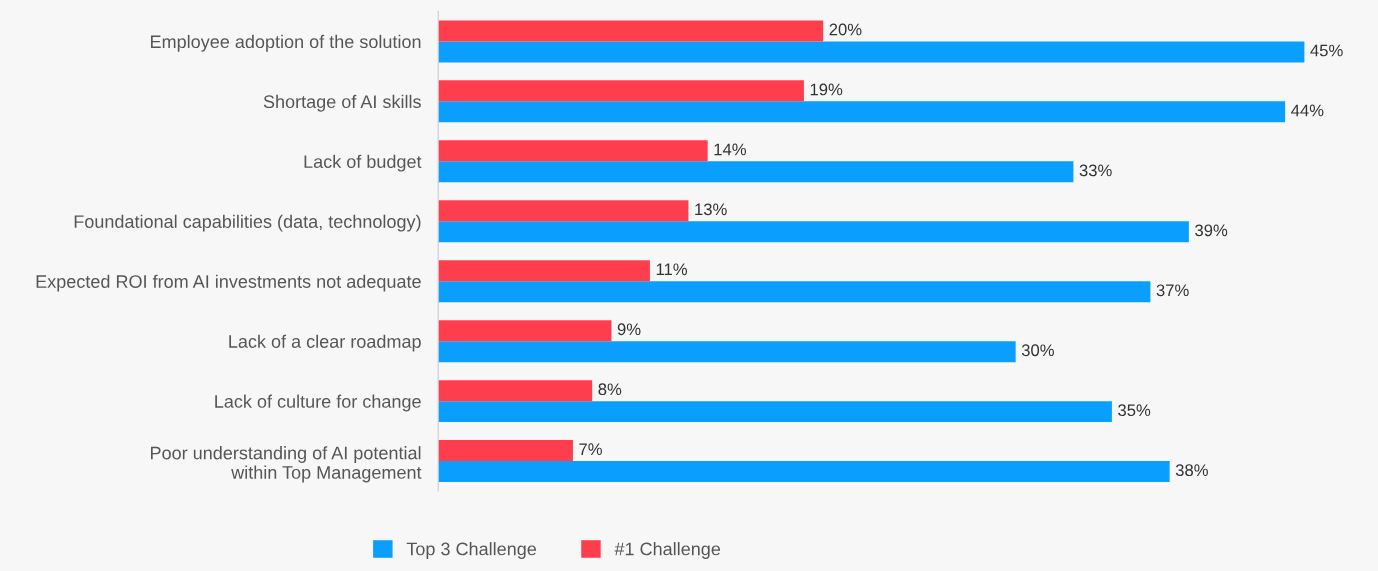  I want to click on data-label: 14%, so click(730, 149).